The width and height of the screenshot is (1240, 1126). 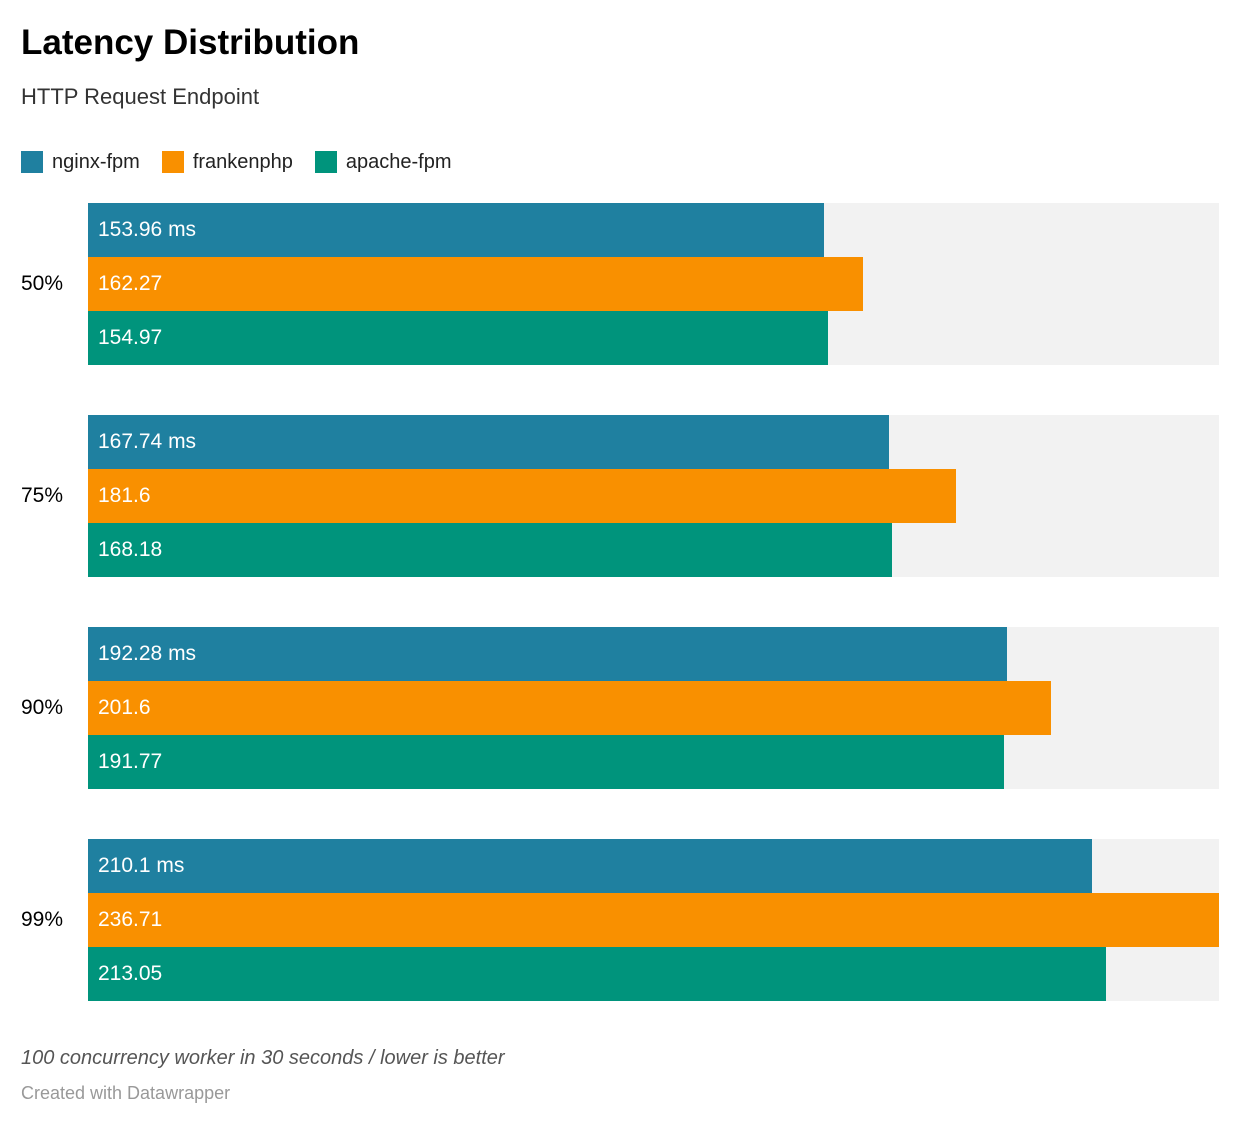 What do you see at coordinates (570, 708) in the screenshot?
I see `bar-frankenphp: 201.6` at bounding box center [570, 708].